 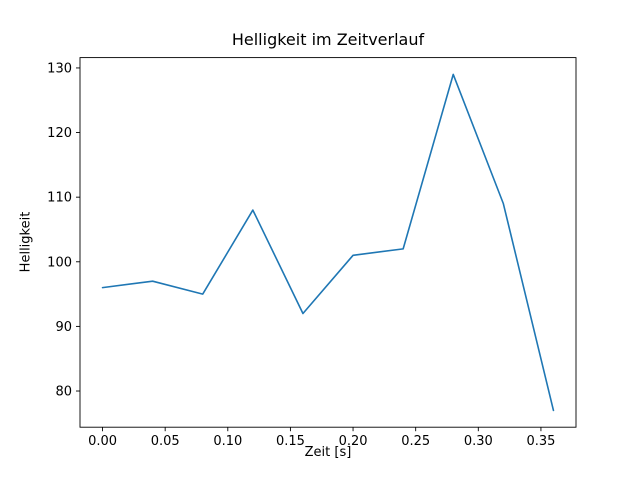 What do you see at coordinates (478, 441) in the screenshot?
I see `x-tick-label: 0.30` at bounding box center [478, 441].